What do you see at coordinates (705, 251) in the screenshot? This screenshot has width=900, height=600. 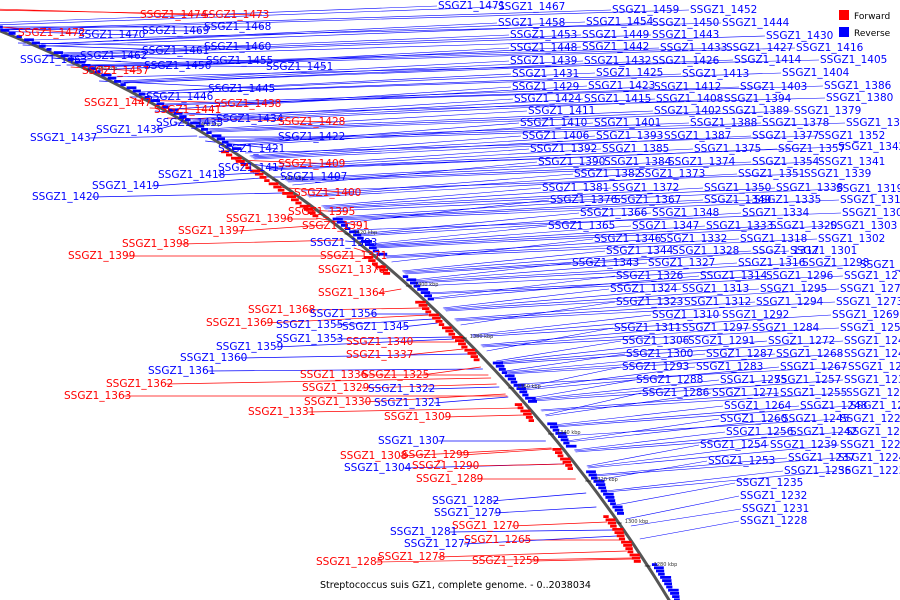 I see `gene-label-ssgz1-1328: SSGZ1_1328` at bounding box center [705, 251].